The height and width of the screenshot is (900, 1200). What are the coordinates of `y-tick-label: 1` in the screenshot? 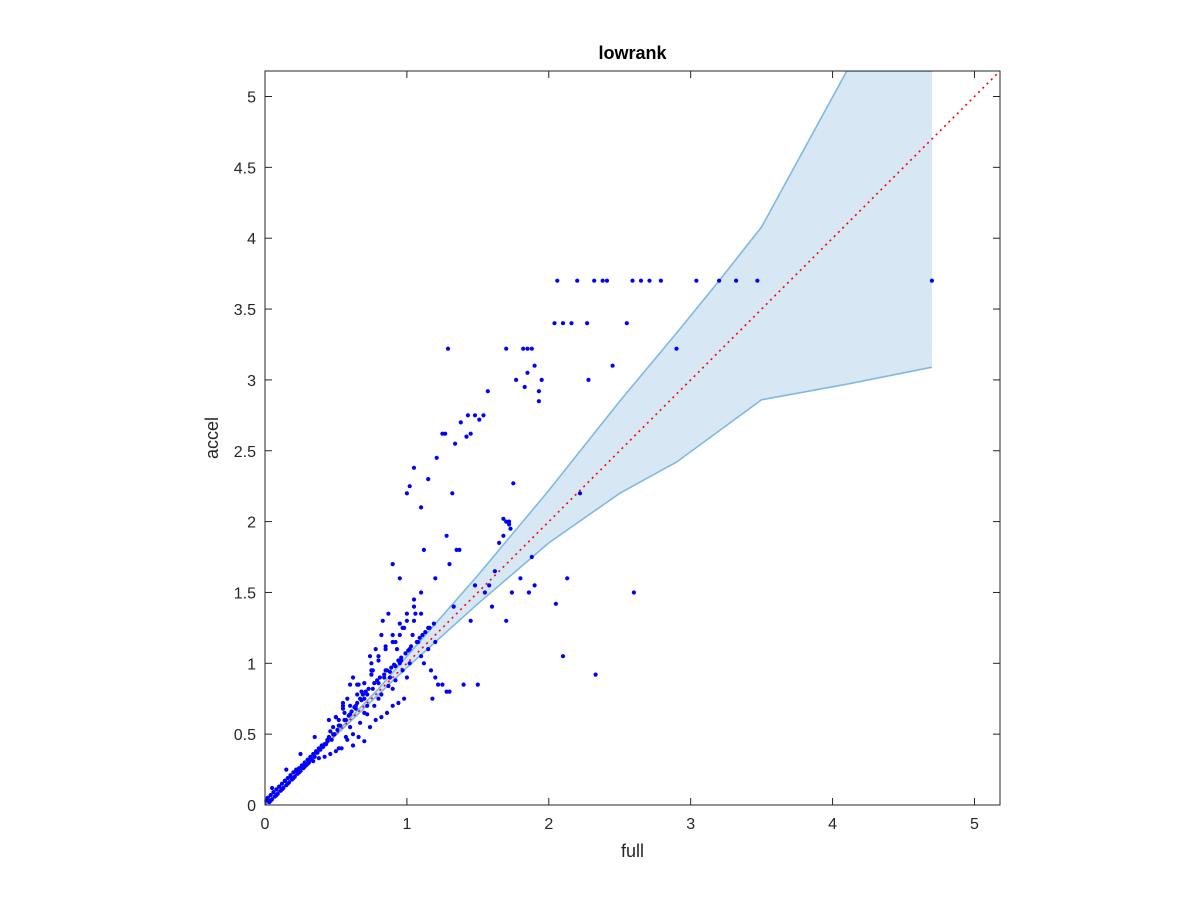 It's located at (251, 664).